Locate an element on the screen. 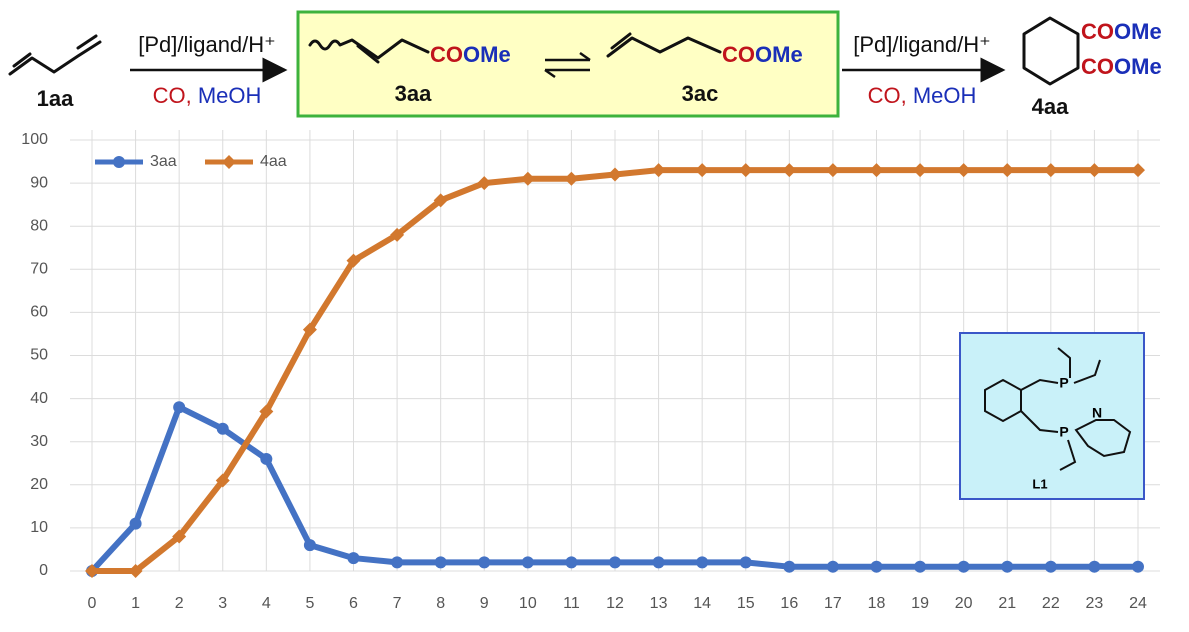 Image resolution: width=1189 pixels, height=632 pixels. x-tick-label: 2 is located at coordinates (179, 603).